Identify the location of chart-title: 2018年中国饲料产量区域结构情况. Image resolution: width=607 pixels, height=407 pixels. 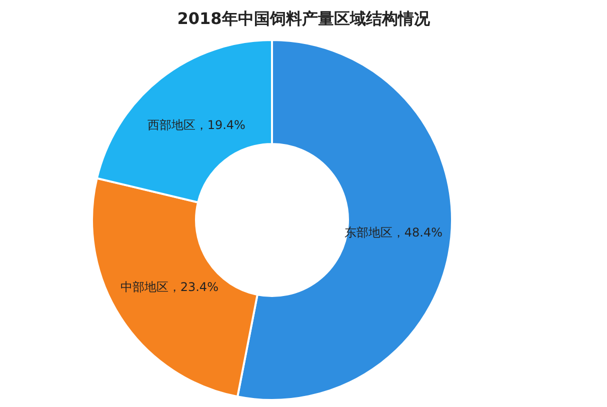
(304, 18).